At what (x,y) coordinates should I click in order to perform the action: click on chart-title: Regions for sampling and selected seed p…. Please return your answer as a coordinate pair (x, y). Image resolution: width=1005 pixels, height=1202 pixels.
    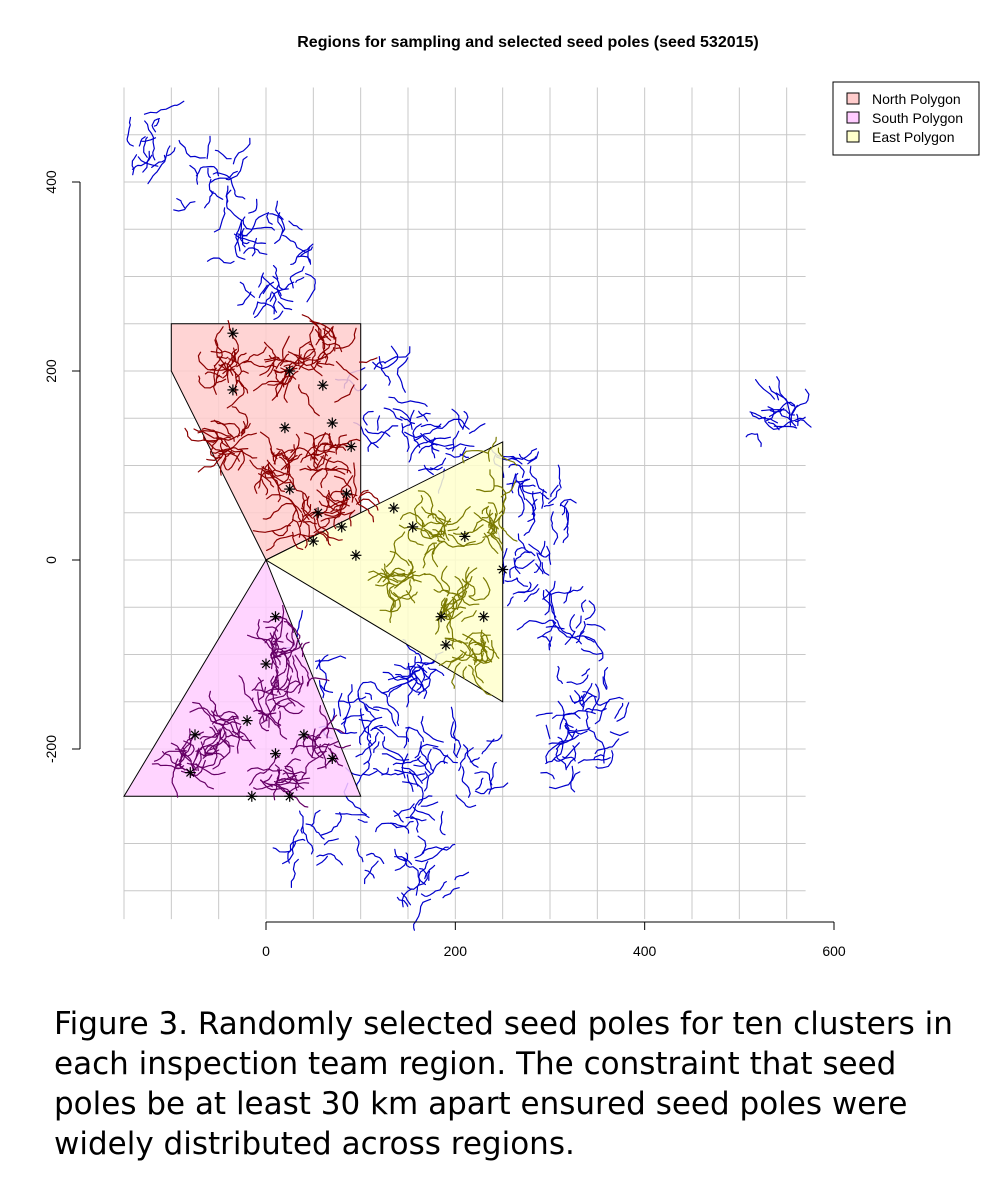
    Looking at the image, I should click on (528, 42).